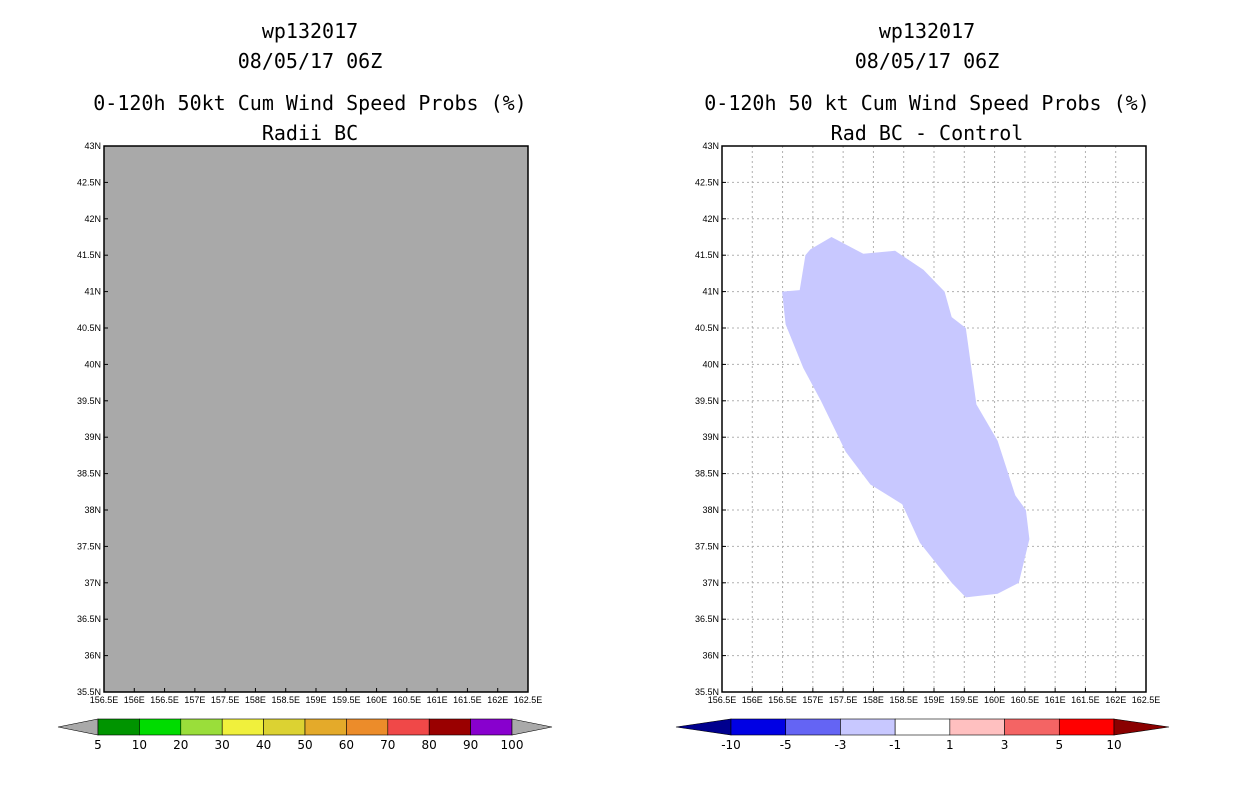 Image resolution: width=1236 pixels, height=800 pixels. What do you see at coordinates (407, 700) in the screenshot?
I see `x-tick-label: 160.5E` at bounding box center [407, 700].